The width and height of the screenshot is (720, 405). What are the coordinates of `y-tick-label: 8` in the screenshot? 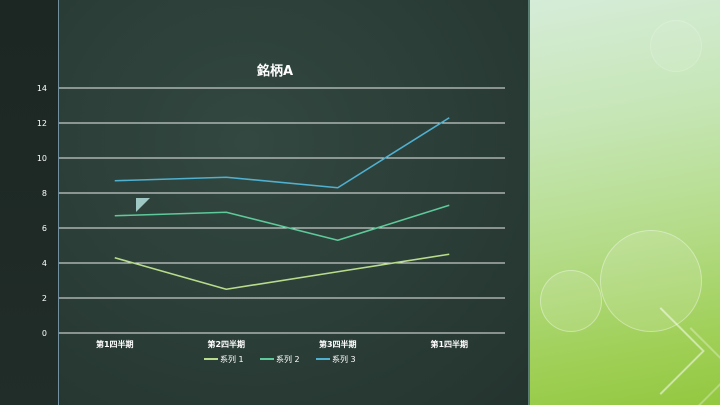 It's located at (44, 193).